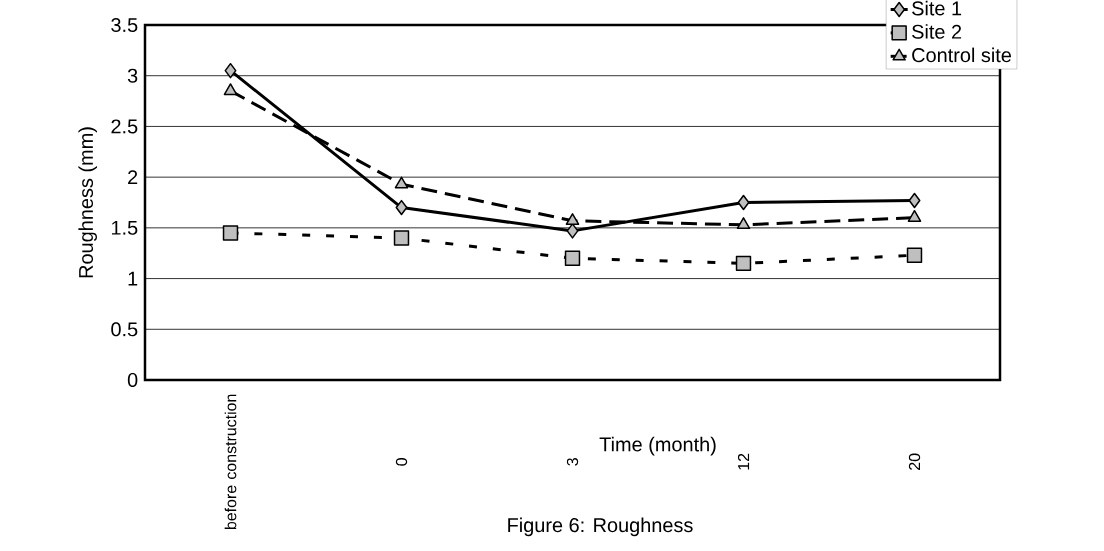 The width and height of the screenshot is (1104, 551). Describe the element at coordinates (657, 446) in the screenshot. I see `x-axis-title: Time (month)` at that location.